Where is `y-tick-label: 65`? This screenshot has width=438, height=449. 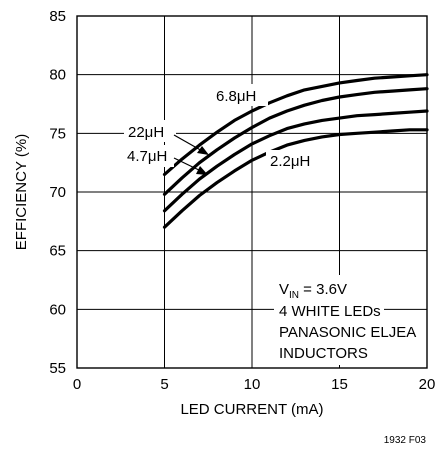 y-tick-label: 65 is located at coordinates (57, 251).